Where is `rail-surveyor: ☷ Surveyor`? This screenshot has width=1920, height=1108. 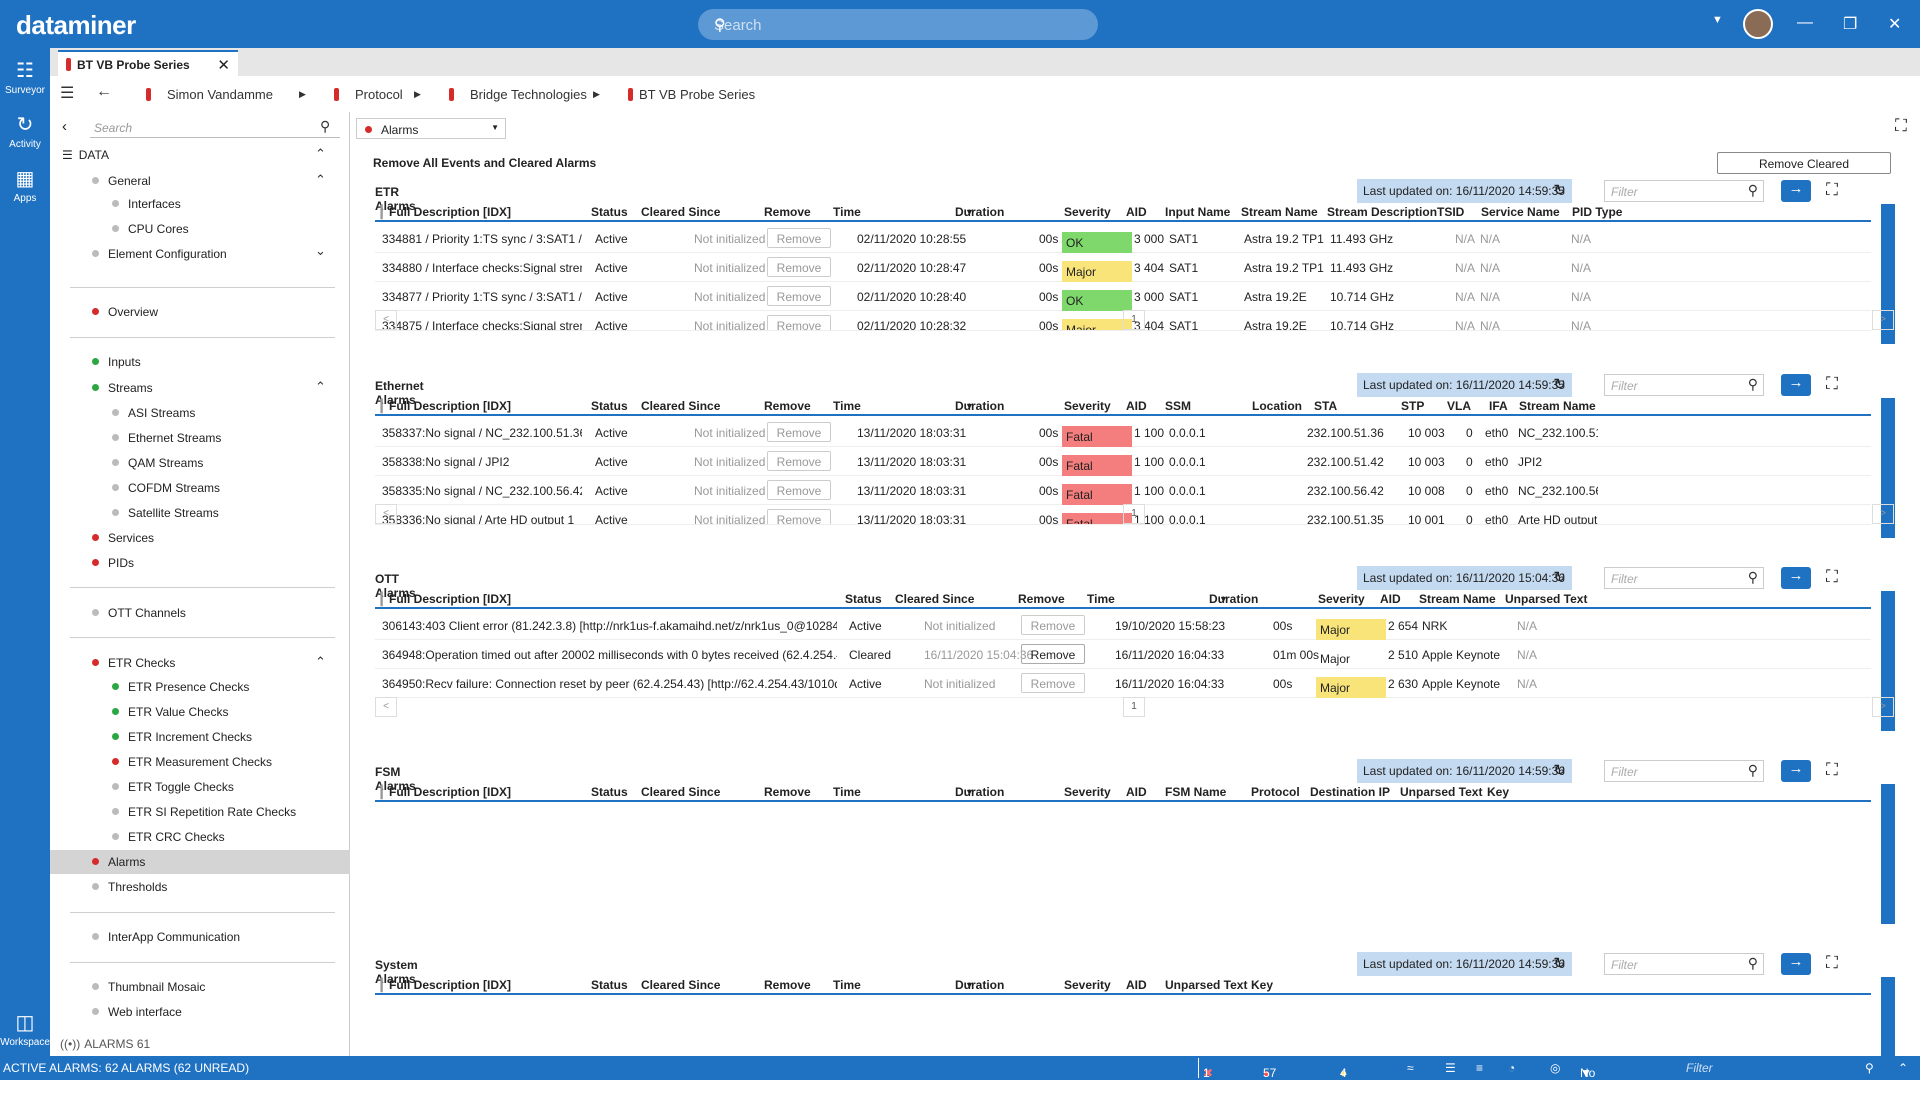 rail-surveyor: ☷ Surveyor is located at coordinates (25, 77).